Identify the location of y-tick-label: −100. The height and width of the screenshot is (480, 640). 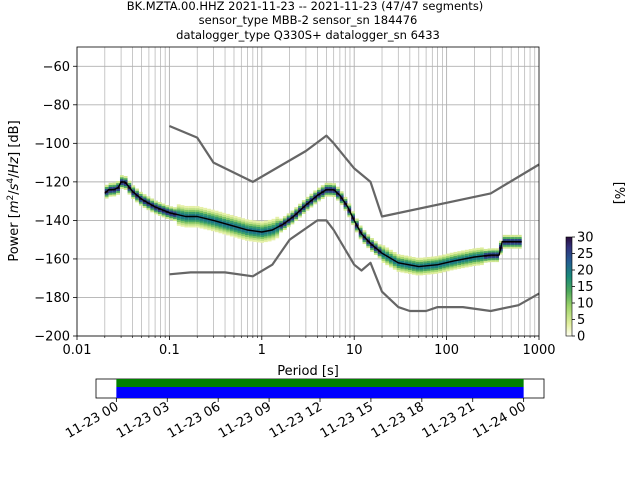
(52, 144).